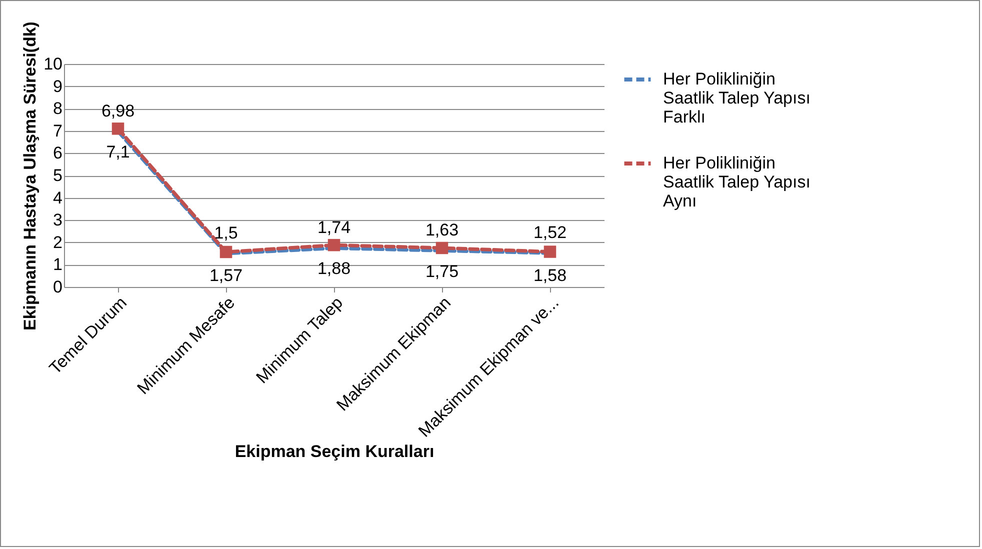 The width and height of the screenshot is (982, 549). I want to click on data-label: 6,98, so click(118, 110).